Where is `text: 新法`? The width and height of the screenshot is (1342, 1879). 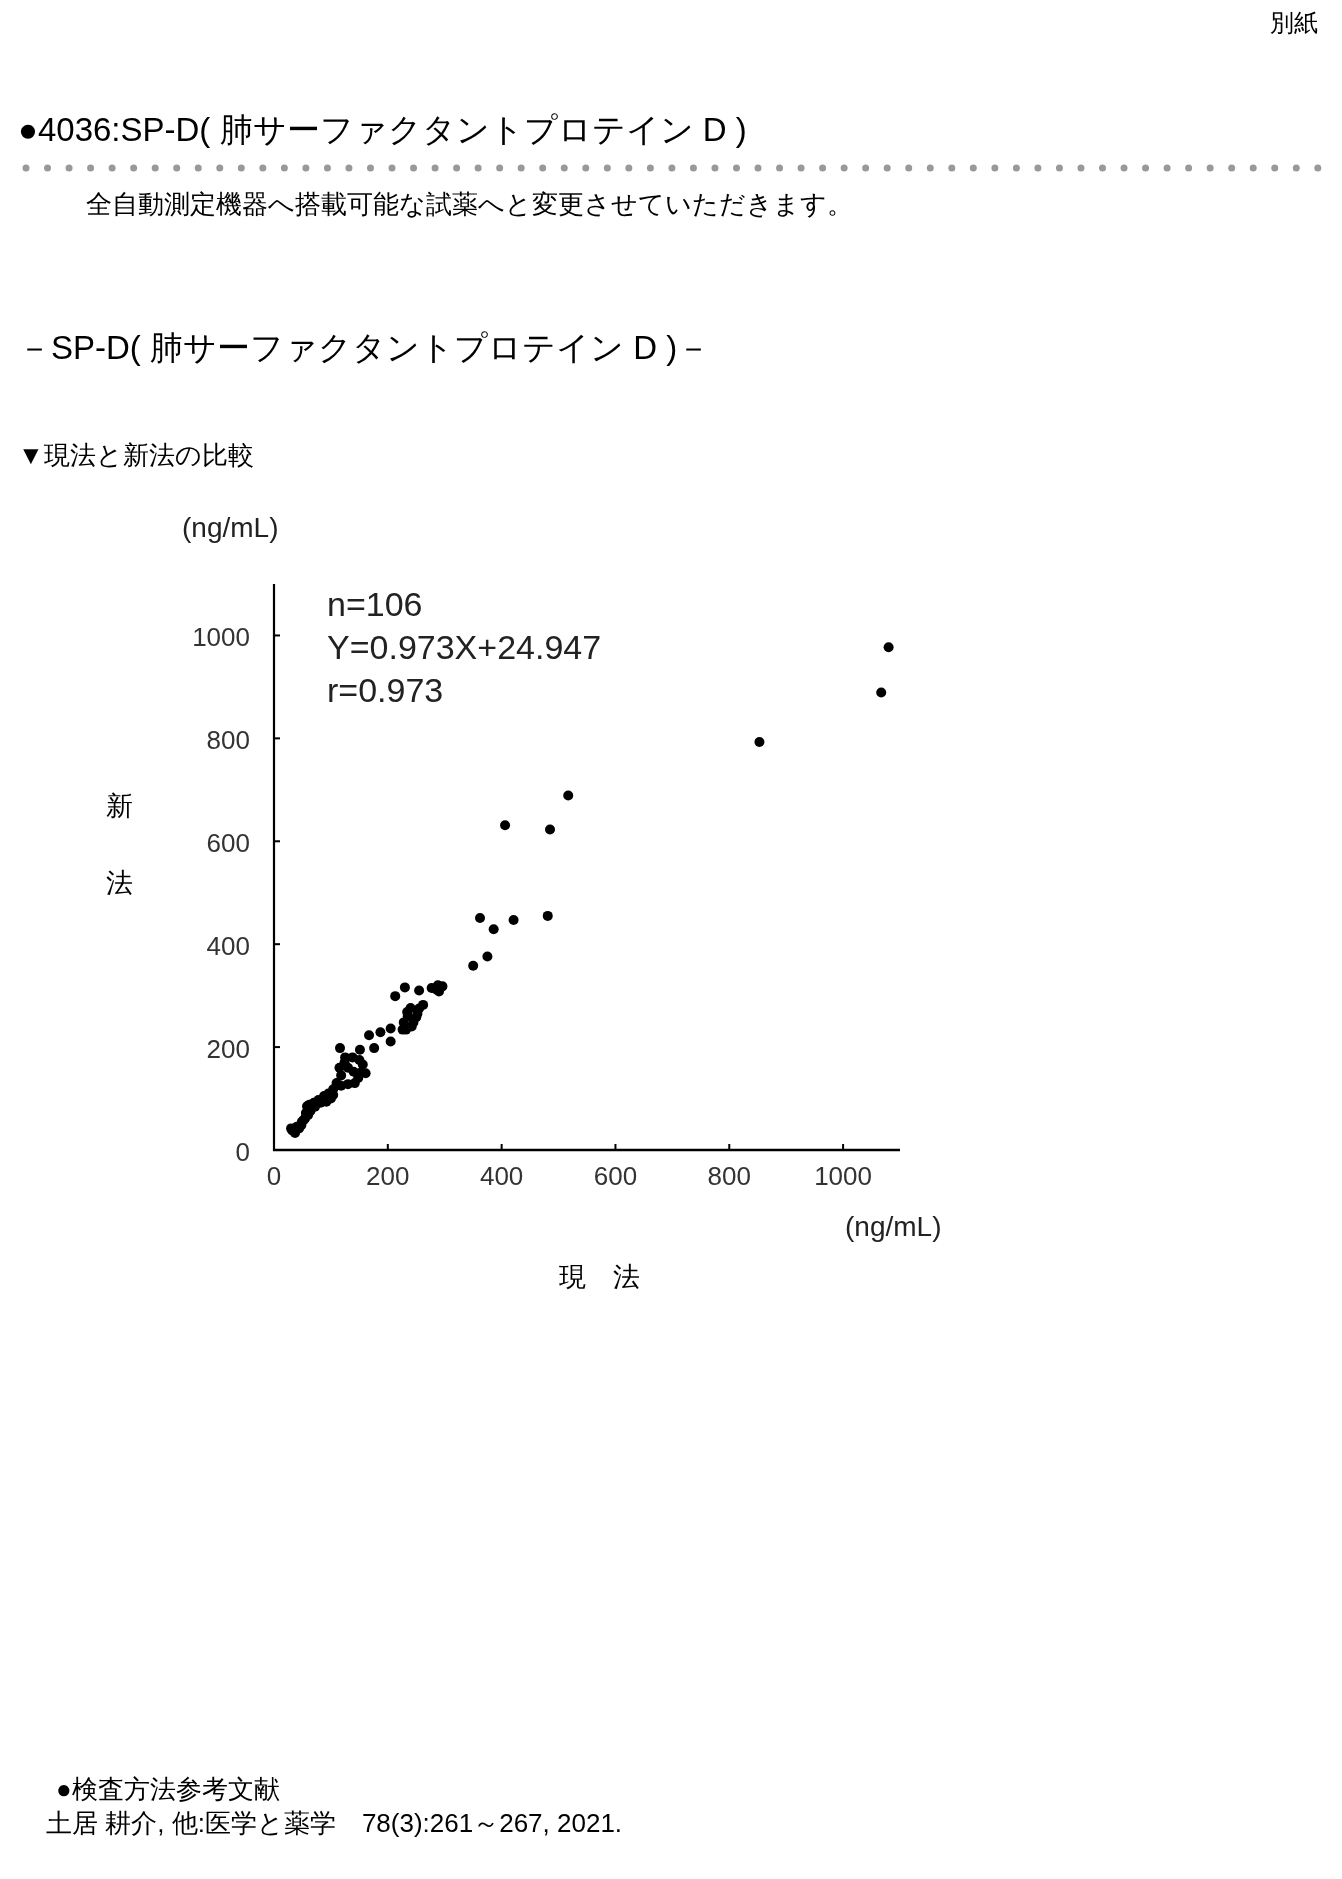
text: 新法 is located at coordinates (119, 844).